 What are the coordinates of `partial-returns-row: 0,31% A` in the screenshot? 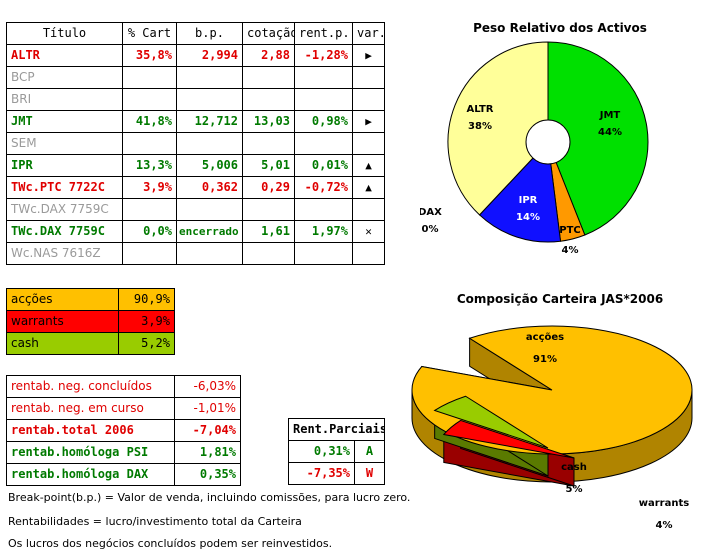 It's located at (337, 451).